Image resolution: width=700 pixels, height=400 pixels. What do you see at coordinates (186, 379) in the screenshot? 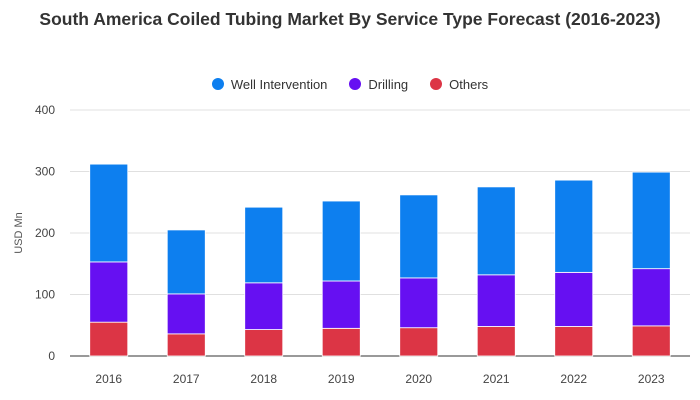
I see `x-tick-label: 2017` at bounding box center [186, 379].